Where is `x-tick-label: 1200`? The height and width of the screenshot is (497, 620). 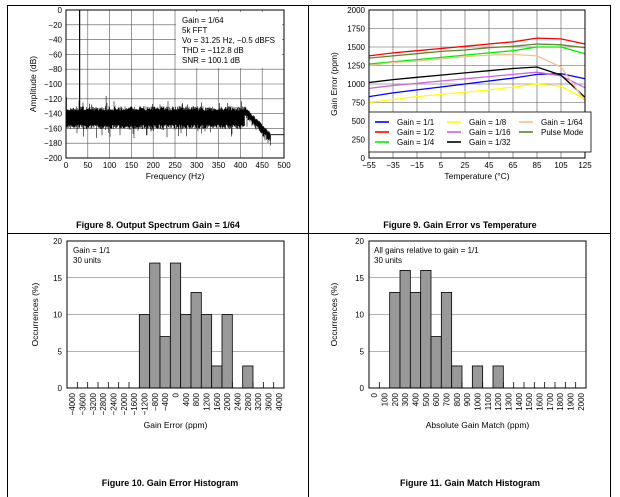 x-tick-label: 1200 is located at coordinates (498, 401).